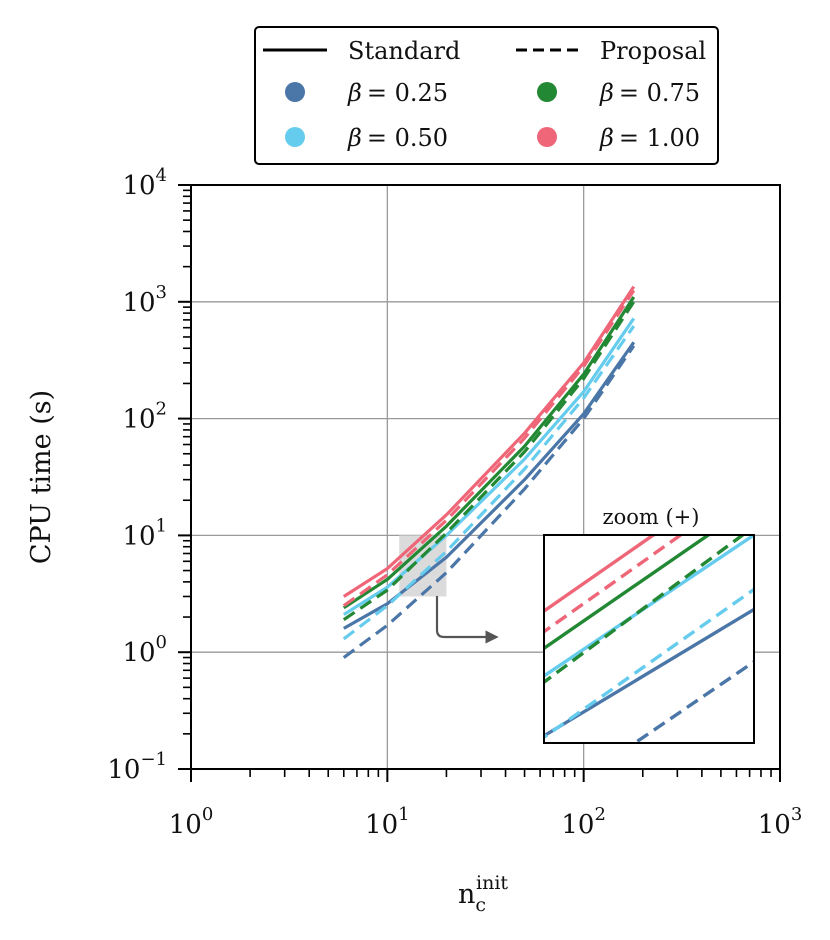 The height and width of the screenshot is (940, 830). I want to click on zoom-inset: zoom (+), so click(649, 624).